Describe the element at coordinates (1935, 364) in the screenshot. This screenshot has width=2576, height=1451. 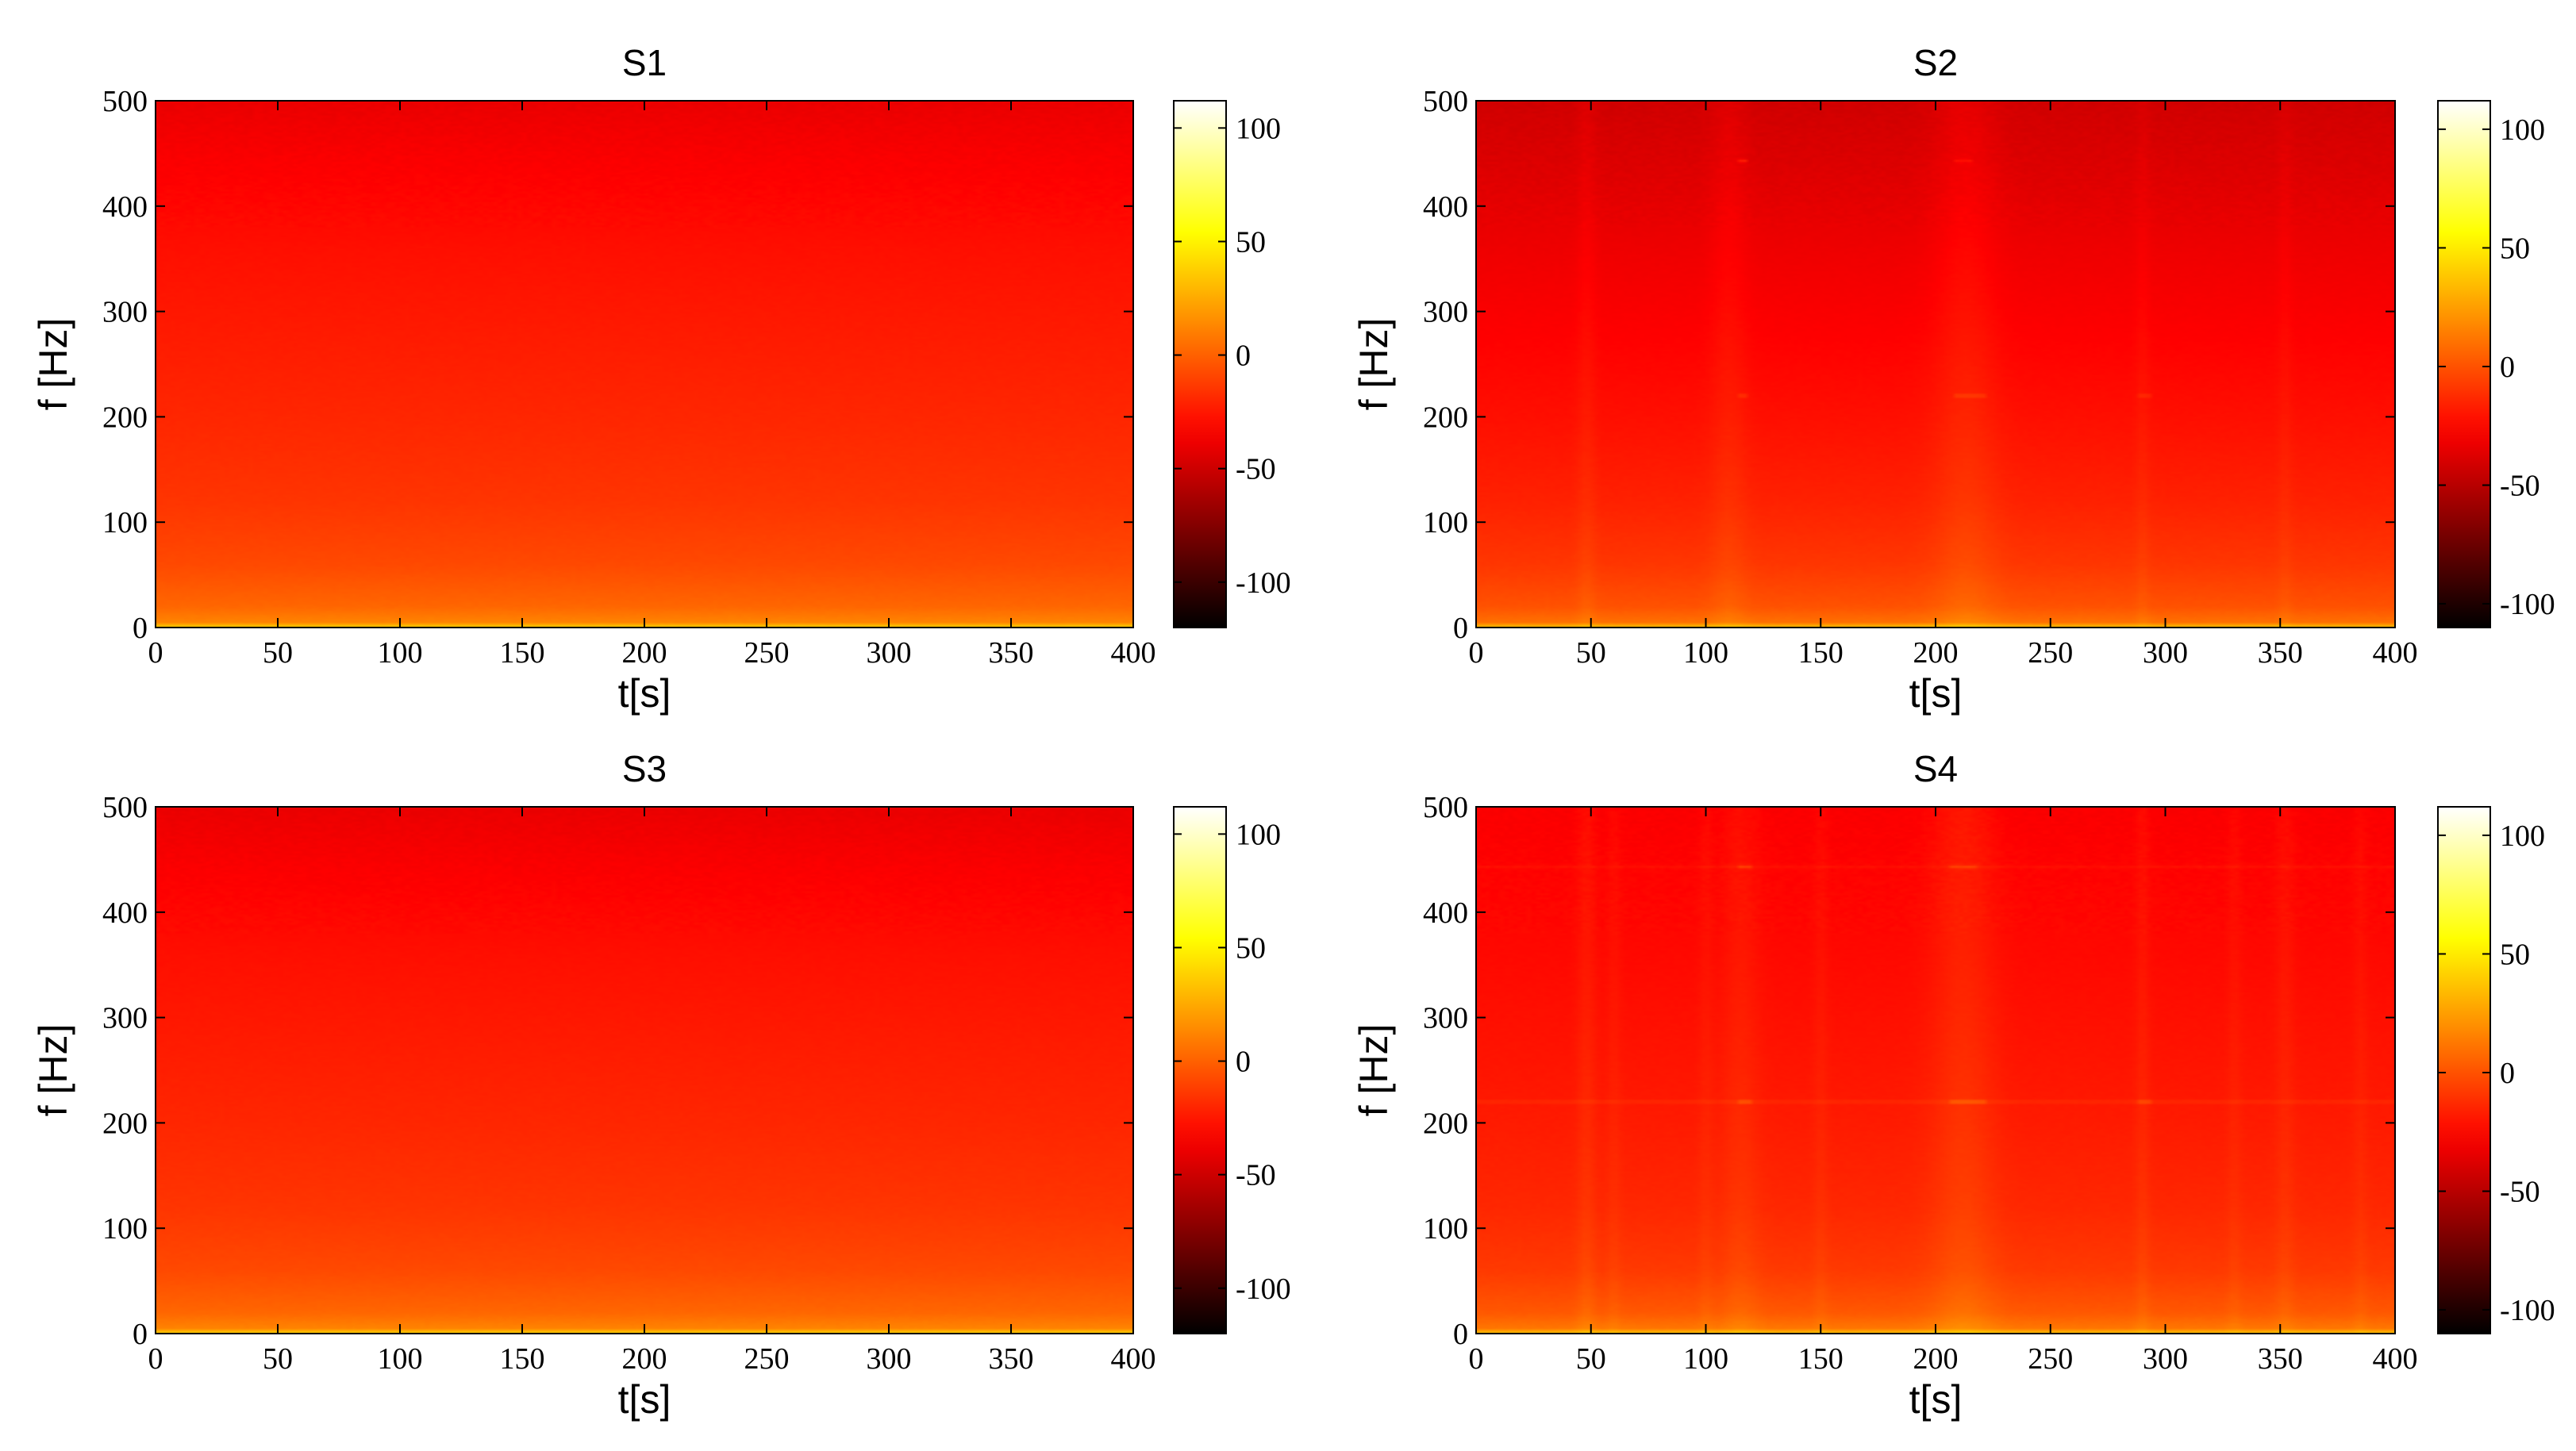
I see `heatmap-s2` at that location.